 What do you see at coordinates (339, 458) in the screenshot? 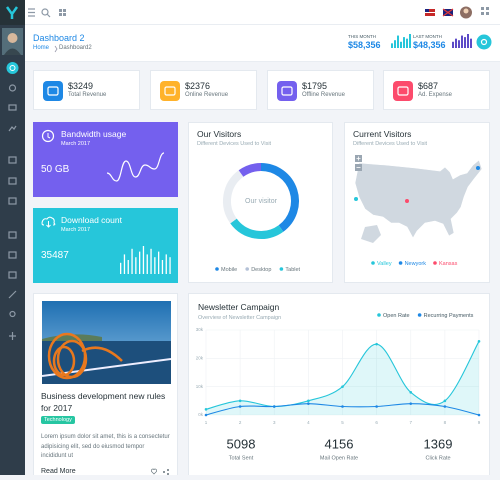
I see `summary-label: Mail Open Rate` at bounding box center [339, 458].